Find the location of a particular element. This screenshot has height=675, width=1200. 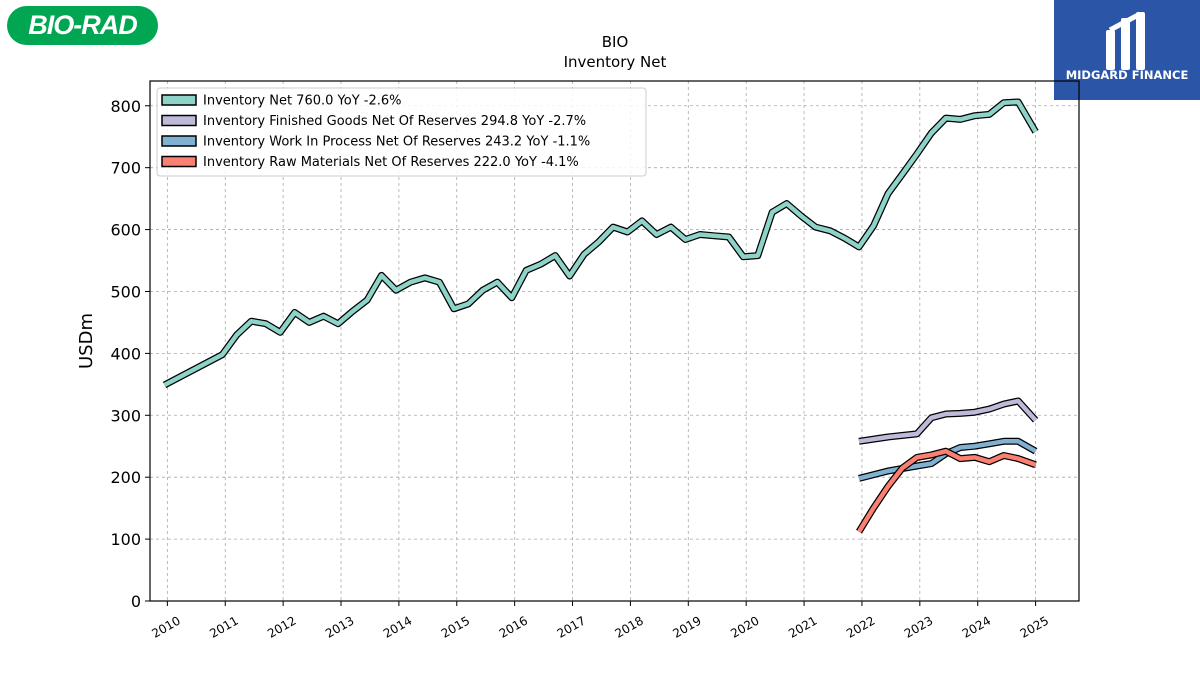

y-tick-label: 200 is located at coordinates (125, 477).